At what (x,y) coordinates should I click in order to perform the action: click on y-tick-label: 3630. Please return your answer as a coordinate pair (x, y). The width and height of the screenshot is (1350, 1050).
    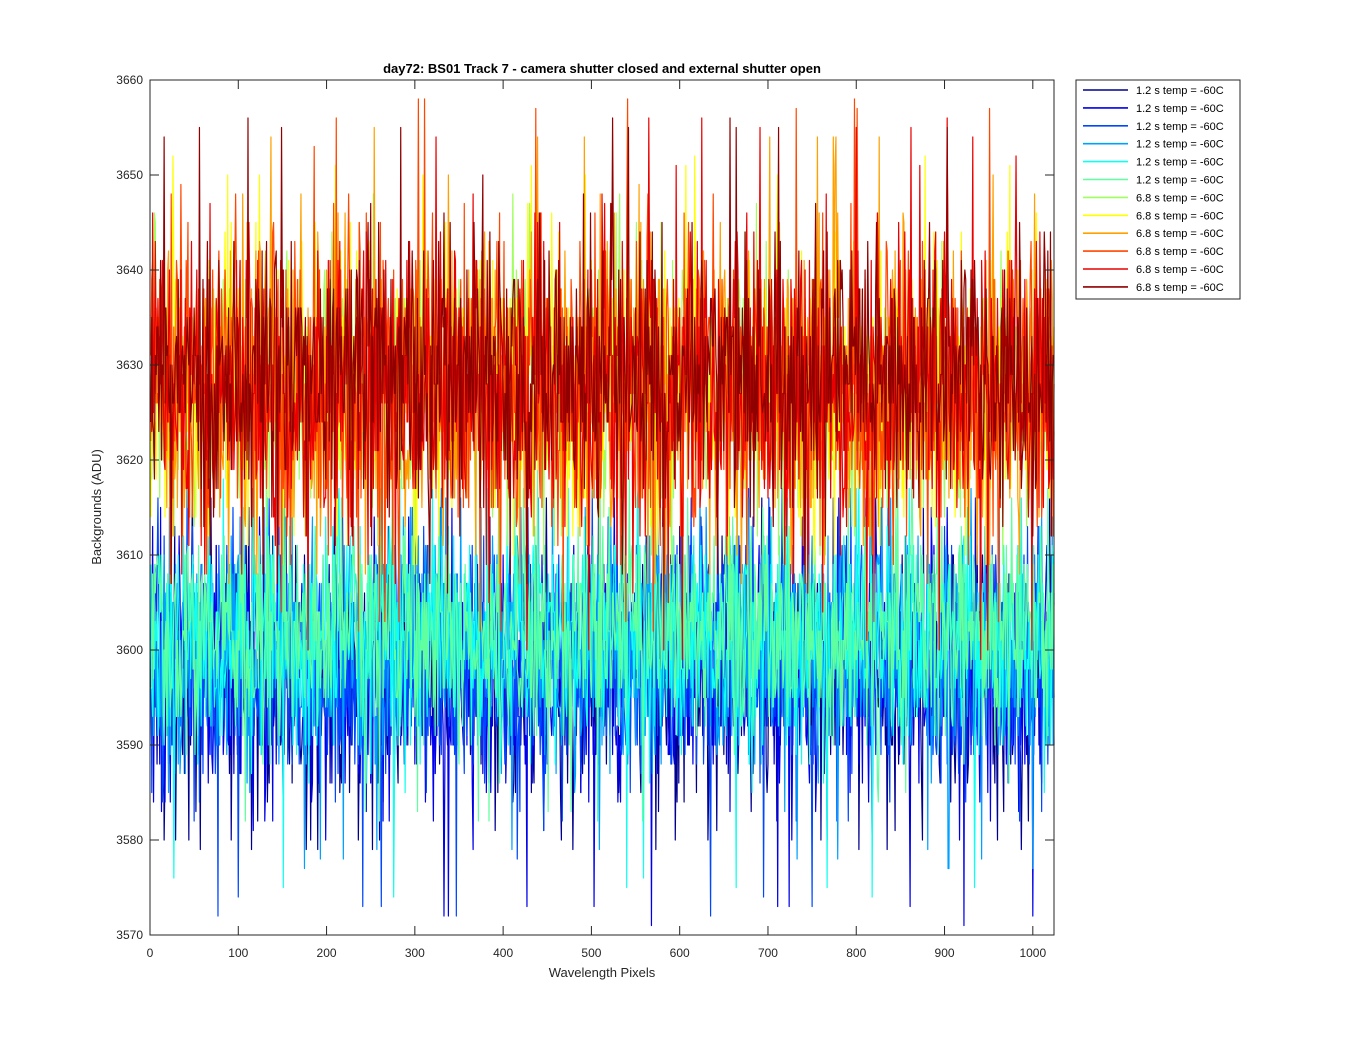
    Looking at the image, I should click on (129, 365).